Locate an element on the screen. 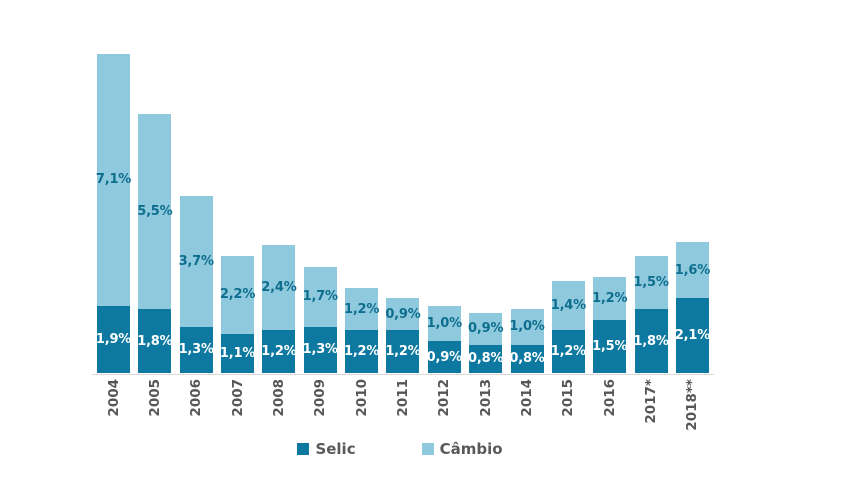 This screenshot has height=489, width=851. selic-value-label: 1,9% is located at coordinates (113, 339).